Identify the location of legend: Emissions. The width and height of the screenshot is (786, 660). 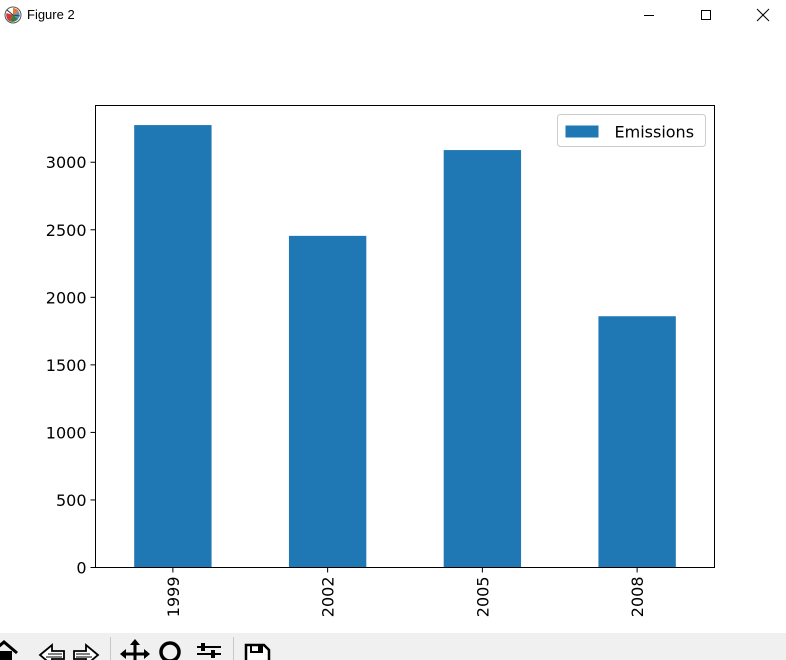
(631, 130).